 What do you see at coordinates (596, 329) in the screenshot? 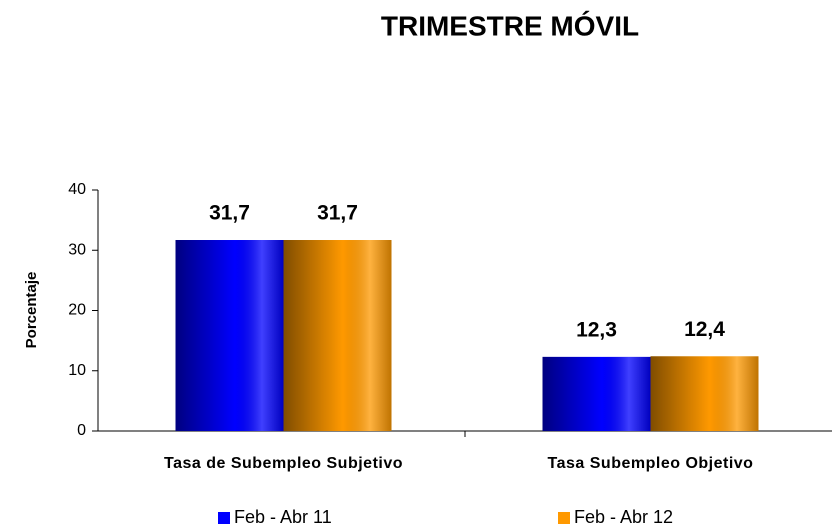
I see `data-label: 12,3` at bounding box center [596, 329].